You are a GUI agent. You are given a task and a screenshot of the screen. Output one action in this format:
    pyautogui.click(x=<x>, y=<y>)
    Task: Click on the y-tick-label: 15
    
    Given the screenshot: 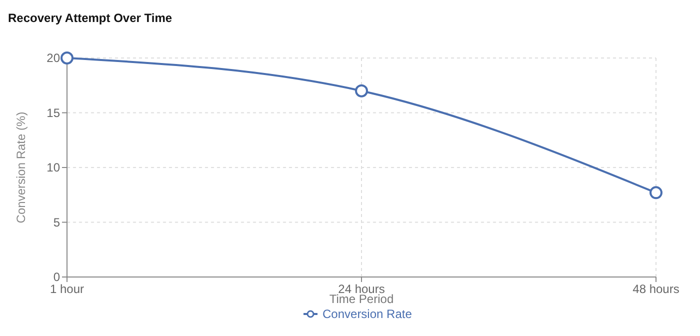 What is the action you would take?
    pyautogui.click(x=53, y=113)
    